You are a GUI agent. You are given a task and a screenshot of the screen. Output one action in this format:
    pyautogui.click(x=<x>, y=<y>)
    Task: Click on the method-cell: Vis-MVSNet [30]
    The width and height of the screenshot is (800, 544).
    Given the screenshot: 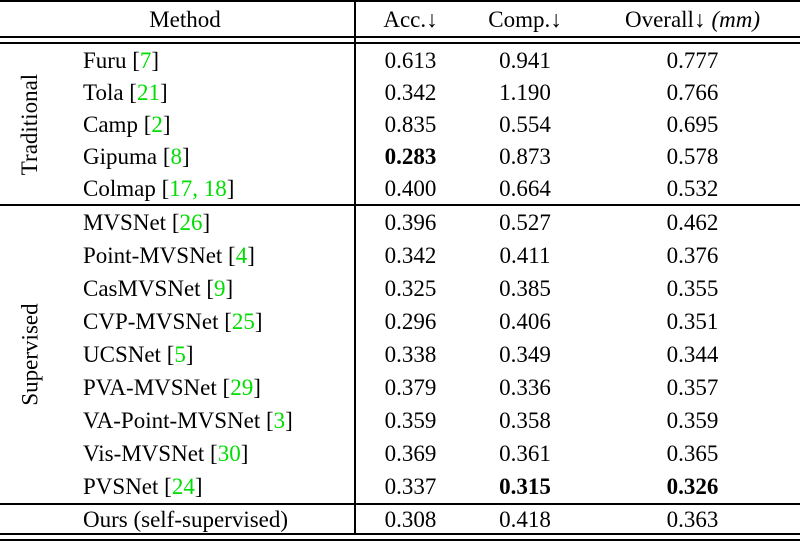 What is the action you would take?
    pyautogui.click(x=207, y=453)
    